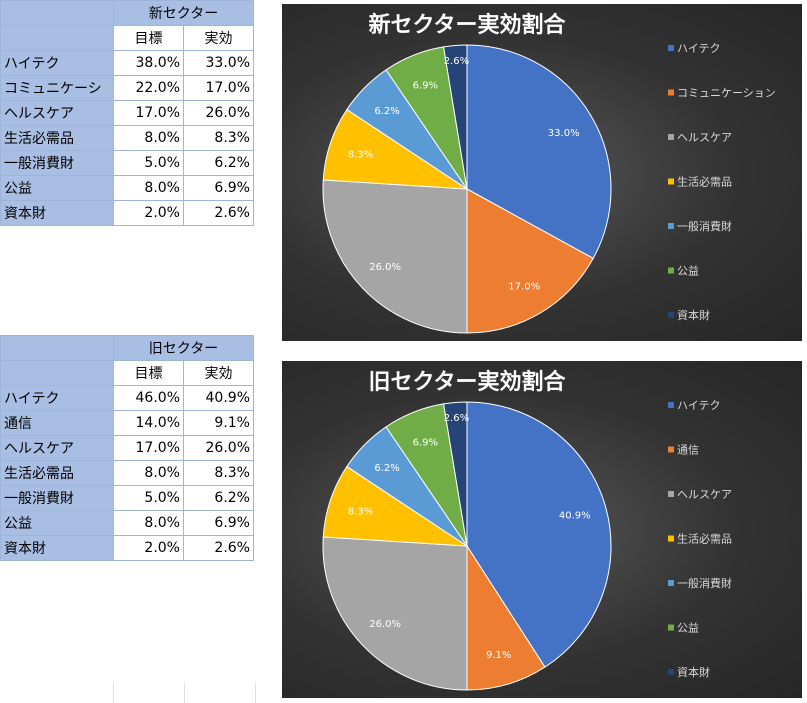 The image size is (807, 703). I want to click on row-label-cell: 通信, so click(57, 423).